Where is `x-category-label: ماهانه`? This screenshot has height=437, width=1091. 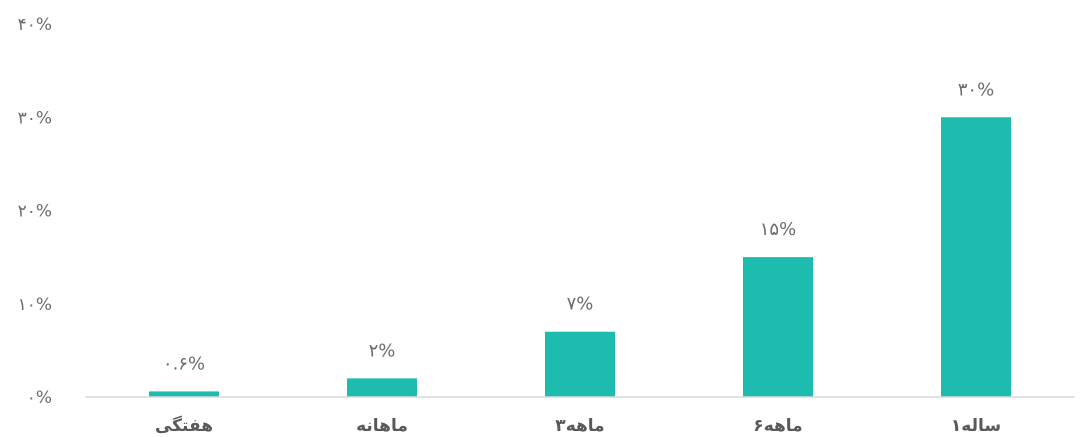
x-category-label: ماهانه is located at coordinates (382, 426).